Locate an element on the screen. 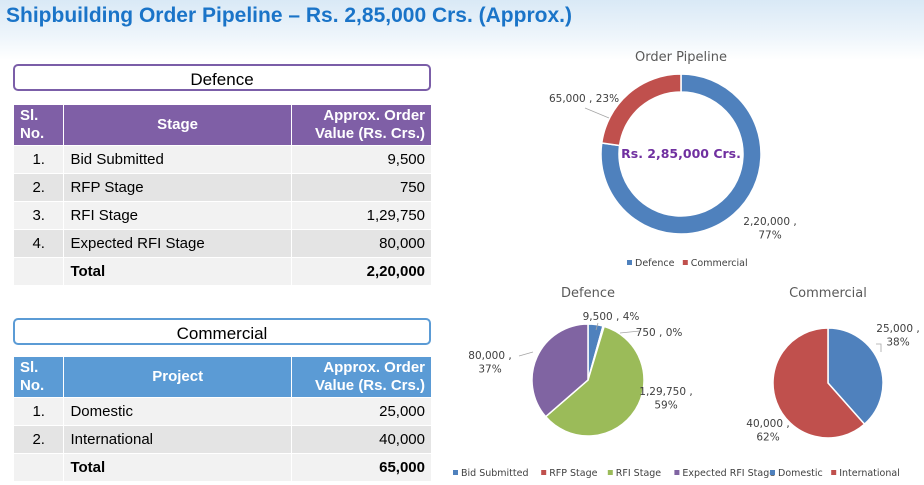  row-value: 750 is located at coordinates (361, 187).